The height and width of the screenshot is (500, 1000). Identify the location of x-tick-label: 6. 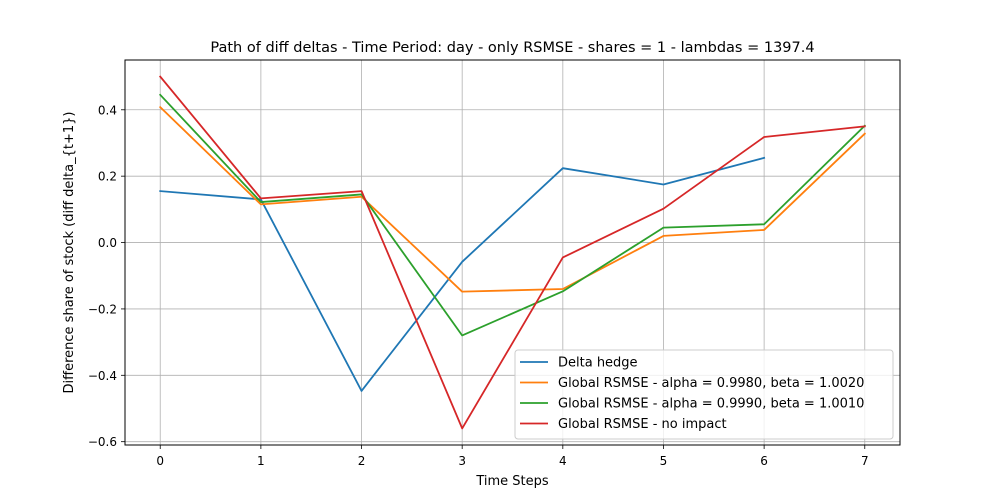
(764, 461).